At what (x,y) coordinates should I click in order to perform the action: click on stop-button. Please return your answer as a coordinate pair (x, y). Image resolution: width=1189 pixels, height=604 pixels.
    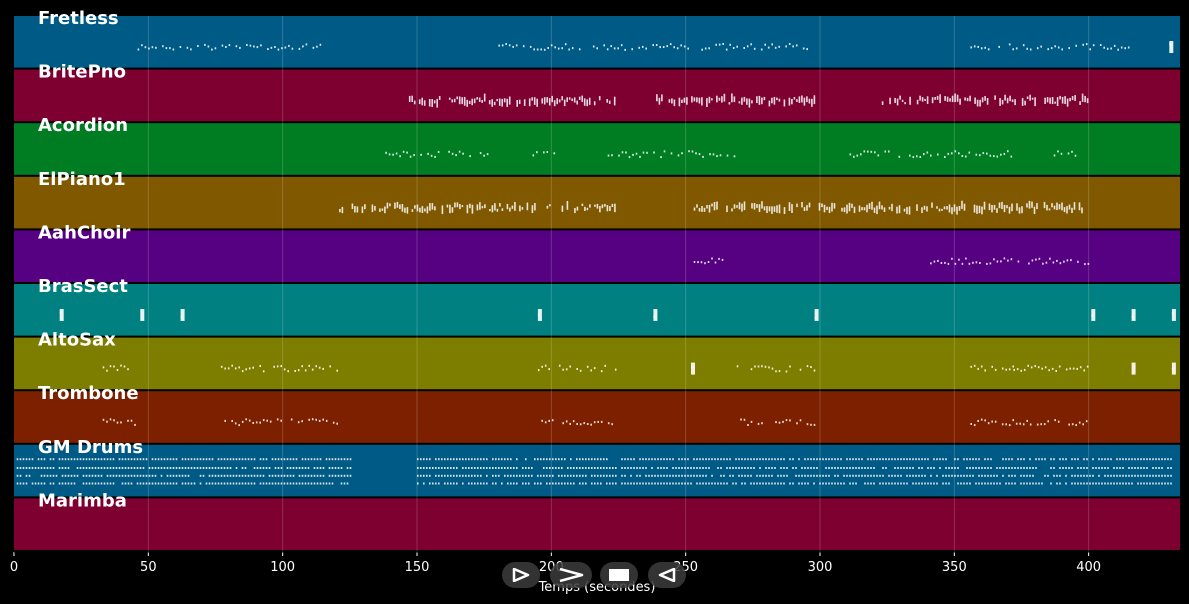
    Looking at the image, I should click on (619, 575).